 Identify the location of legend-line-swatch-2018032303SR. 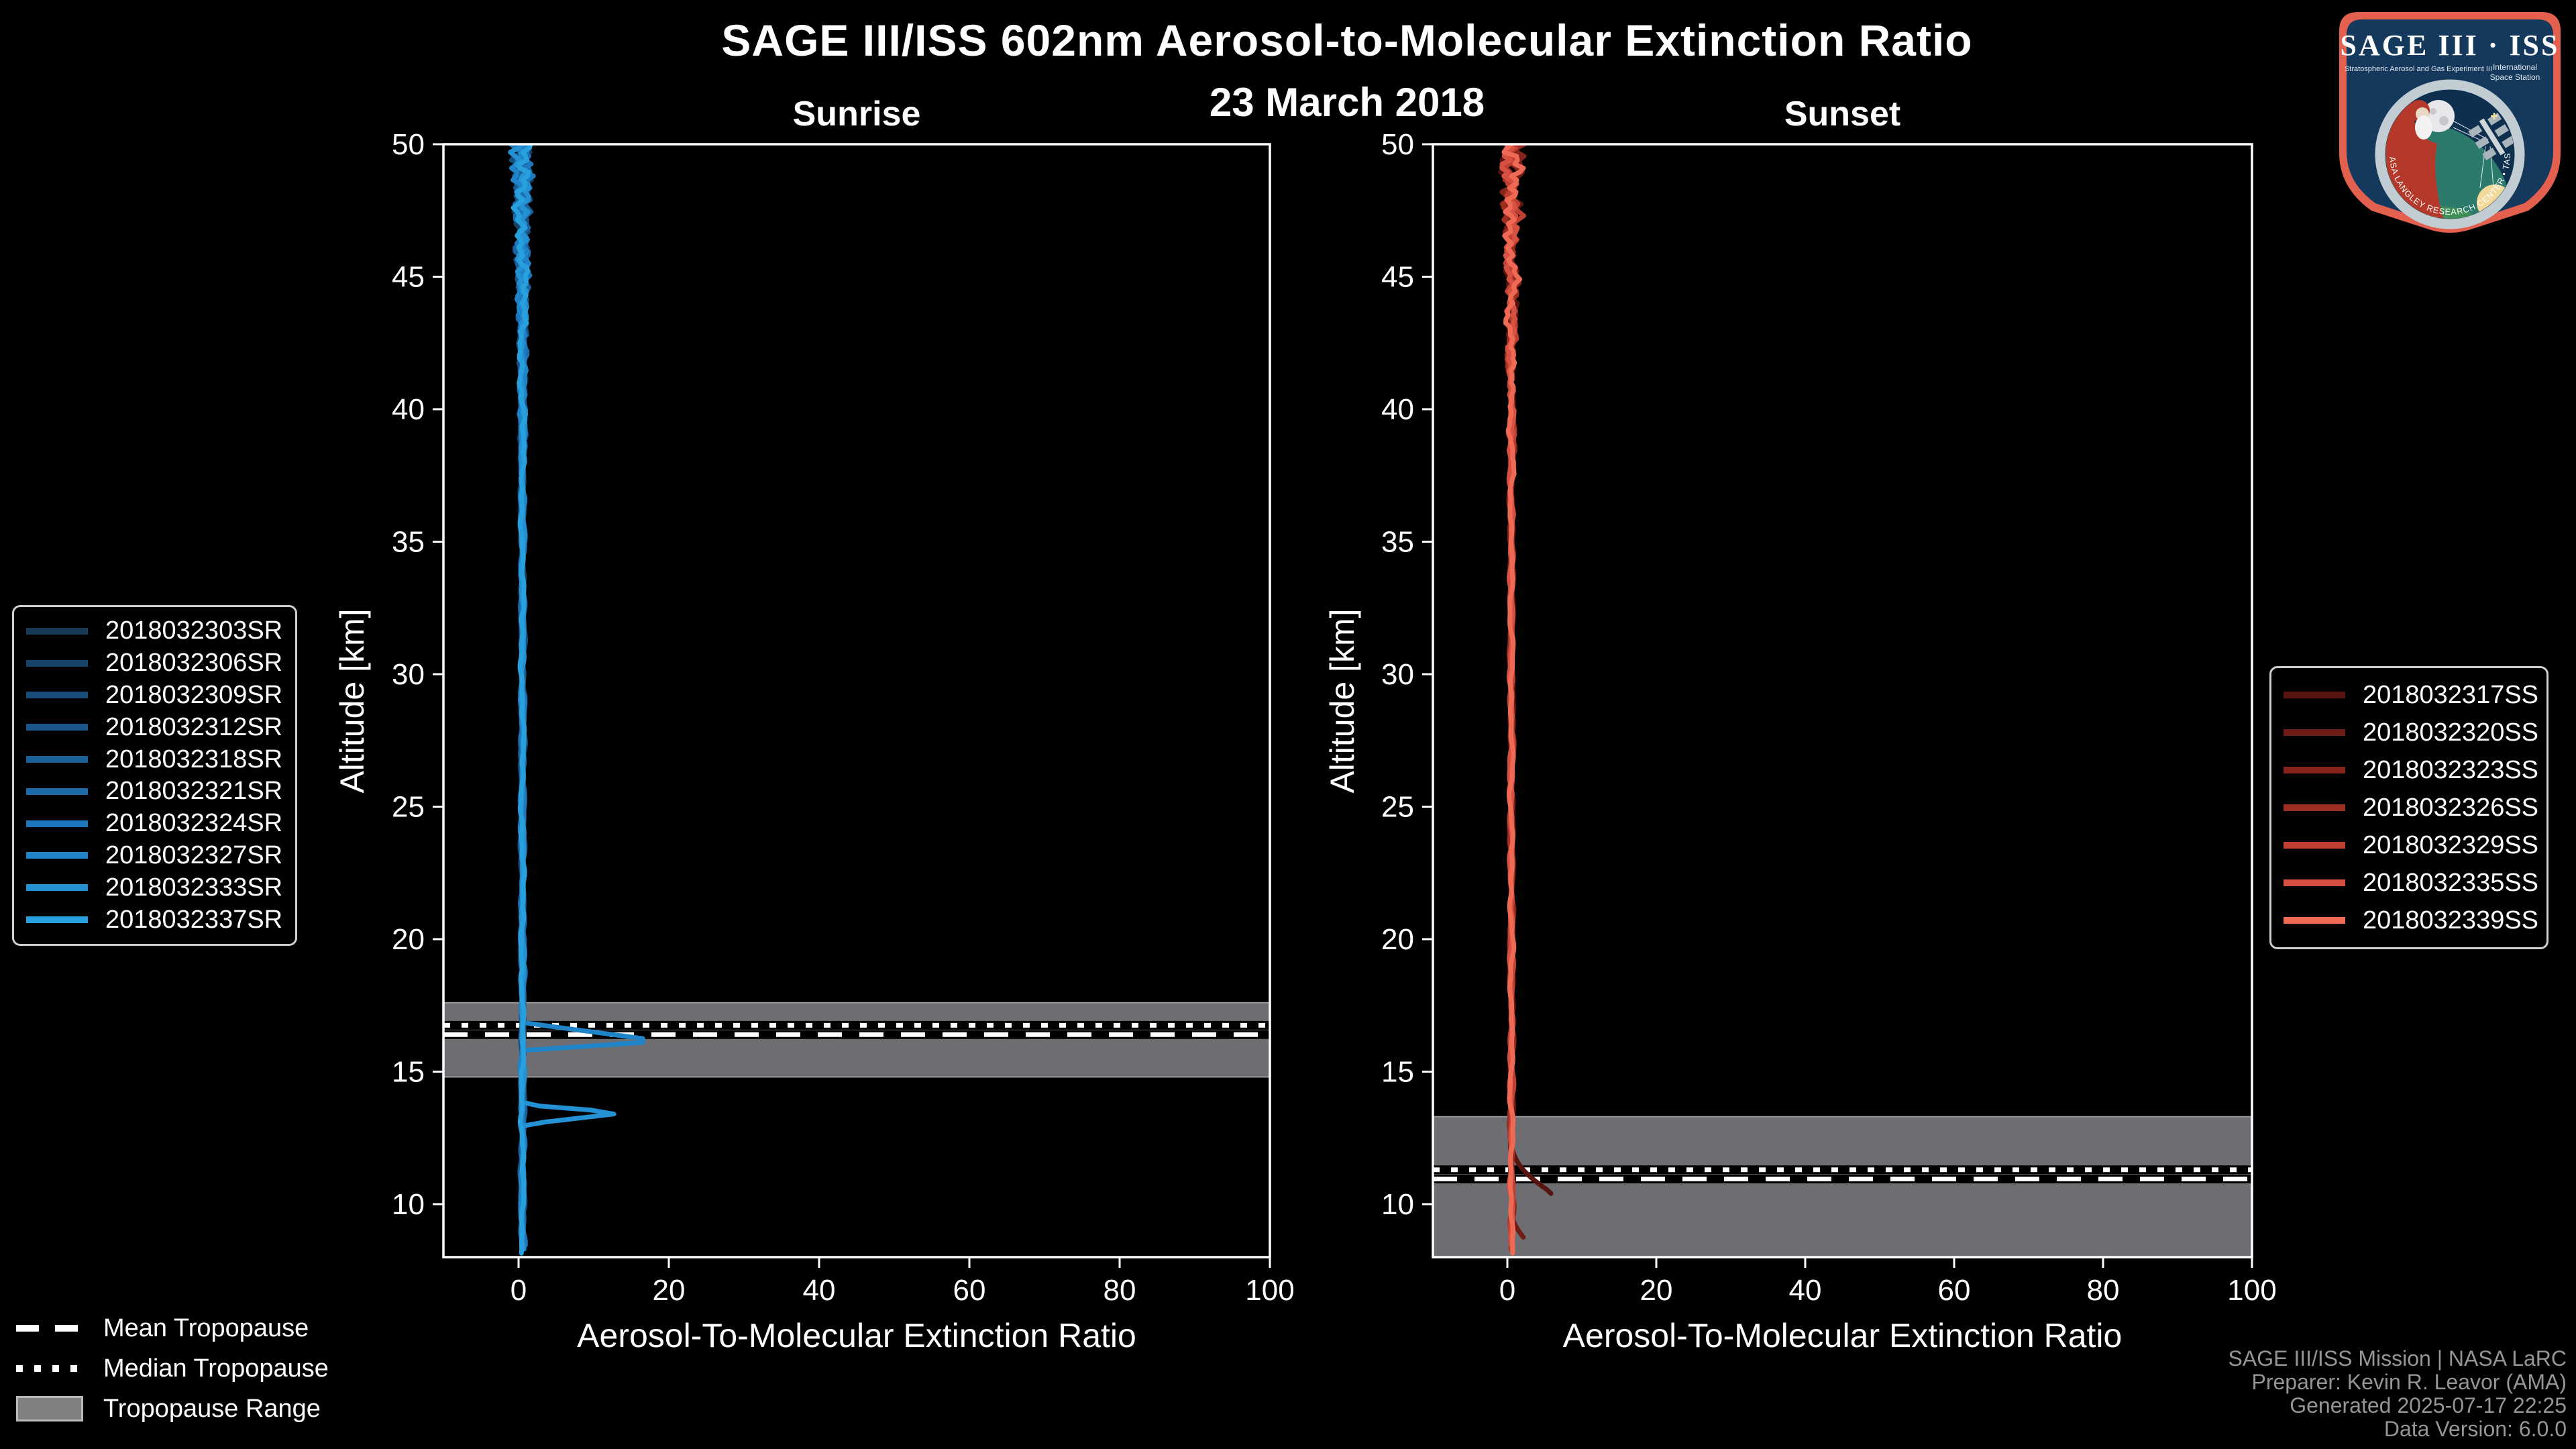
(57, 631).